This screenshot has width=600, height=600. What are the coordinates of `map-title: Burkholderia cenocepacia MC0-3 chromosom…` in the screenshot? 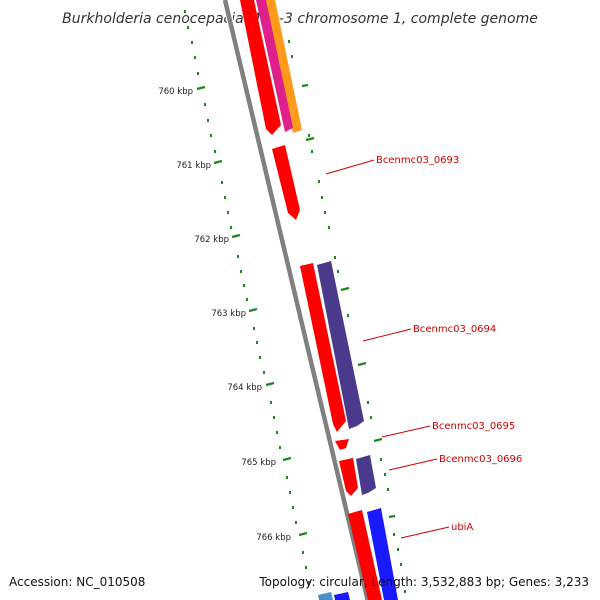 It's located at (300, 19).